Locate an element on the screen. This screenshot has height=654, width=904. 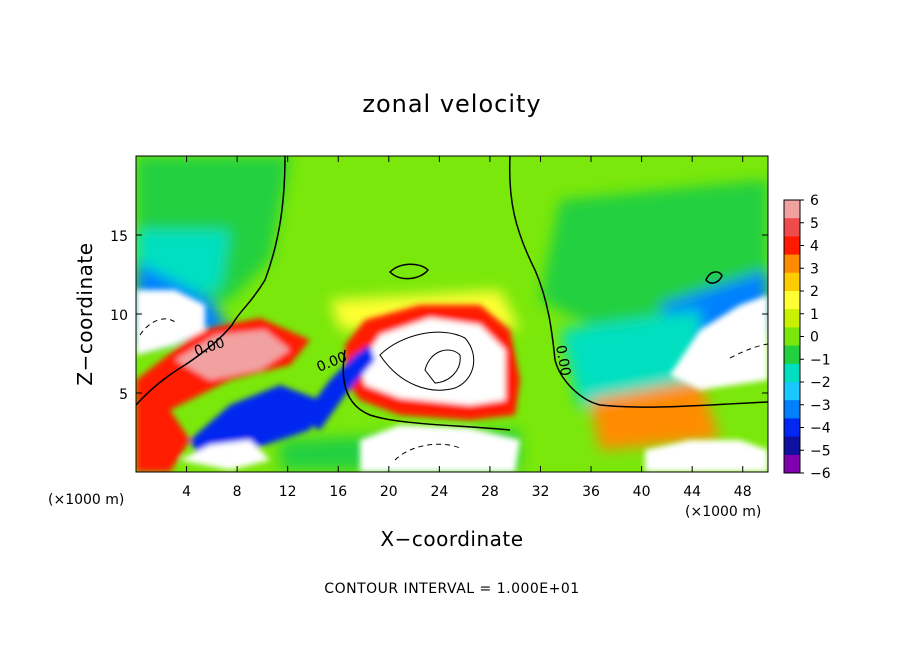
contour-negative-right is located at coordinates (748, 351).